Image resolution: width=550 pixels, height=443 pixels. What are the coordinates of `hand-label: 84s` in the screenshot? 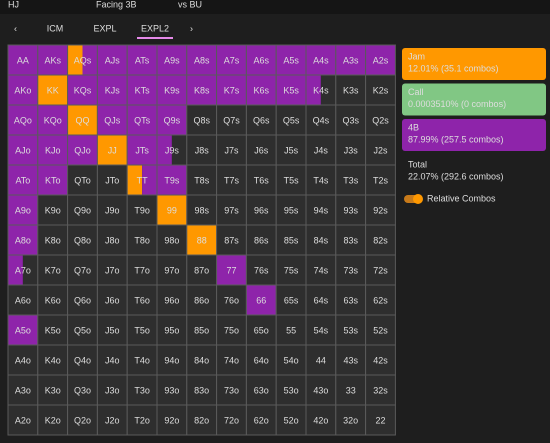 It's located at (321, 240).